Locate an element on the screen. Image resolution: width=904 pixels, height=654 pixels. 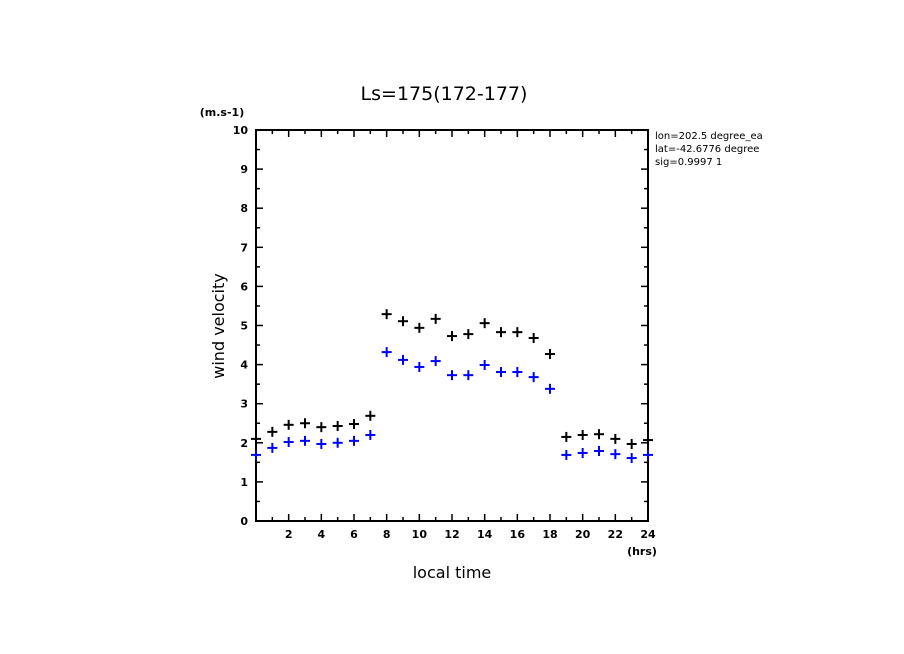
x-unit-label: (hrs) is located at coordinates (642, 551).